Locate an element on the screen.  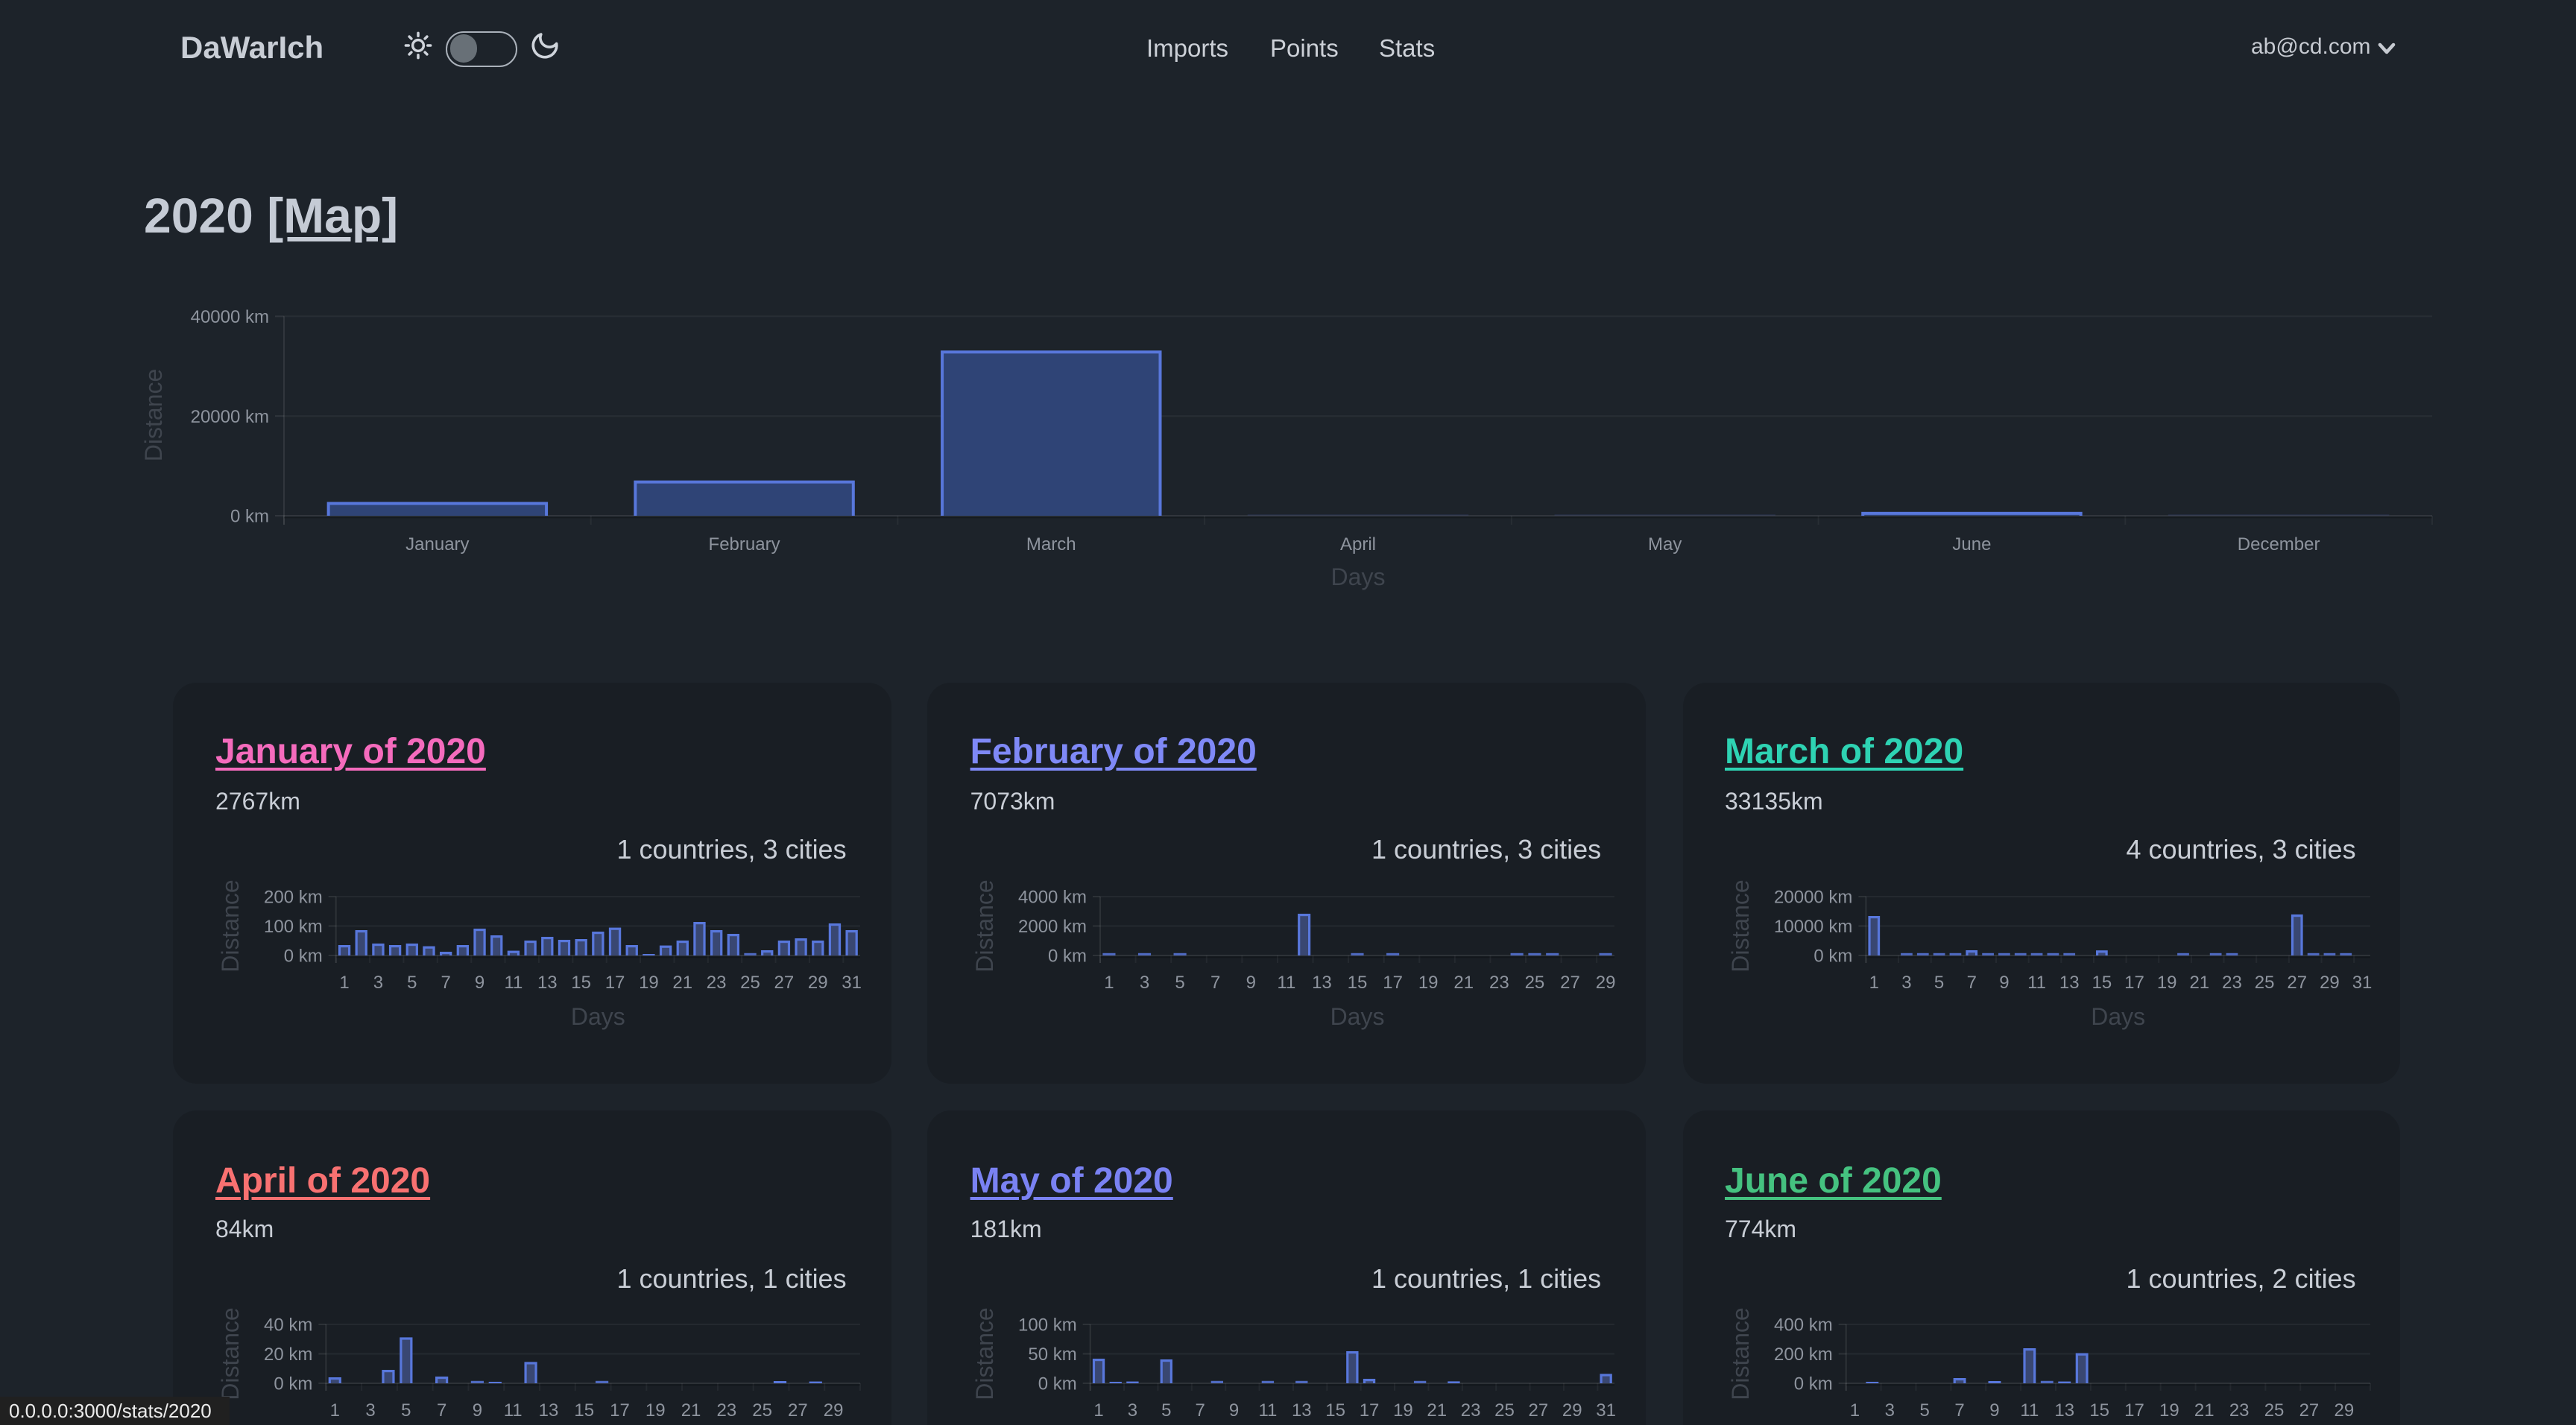
svg-text: February is located at coordinates (744, 544).